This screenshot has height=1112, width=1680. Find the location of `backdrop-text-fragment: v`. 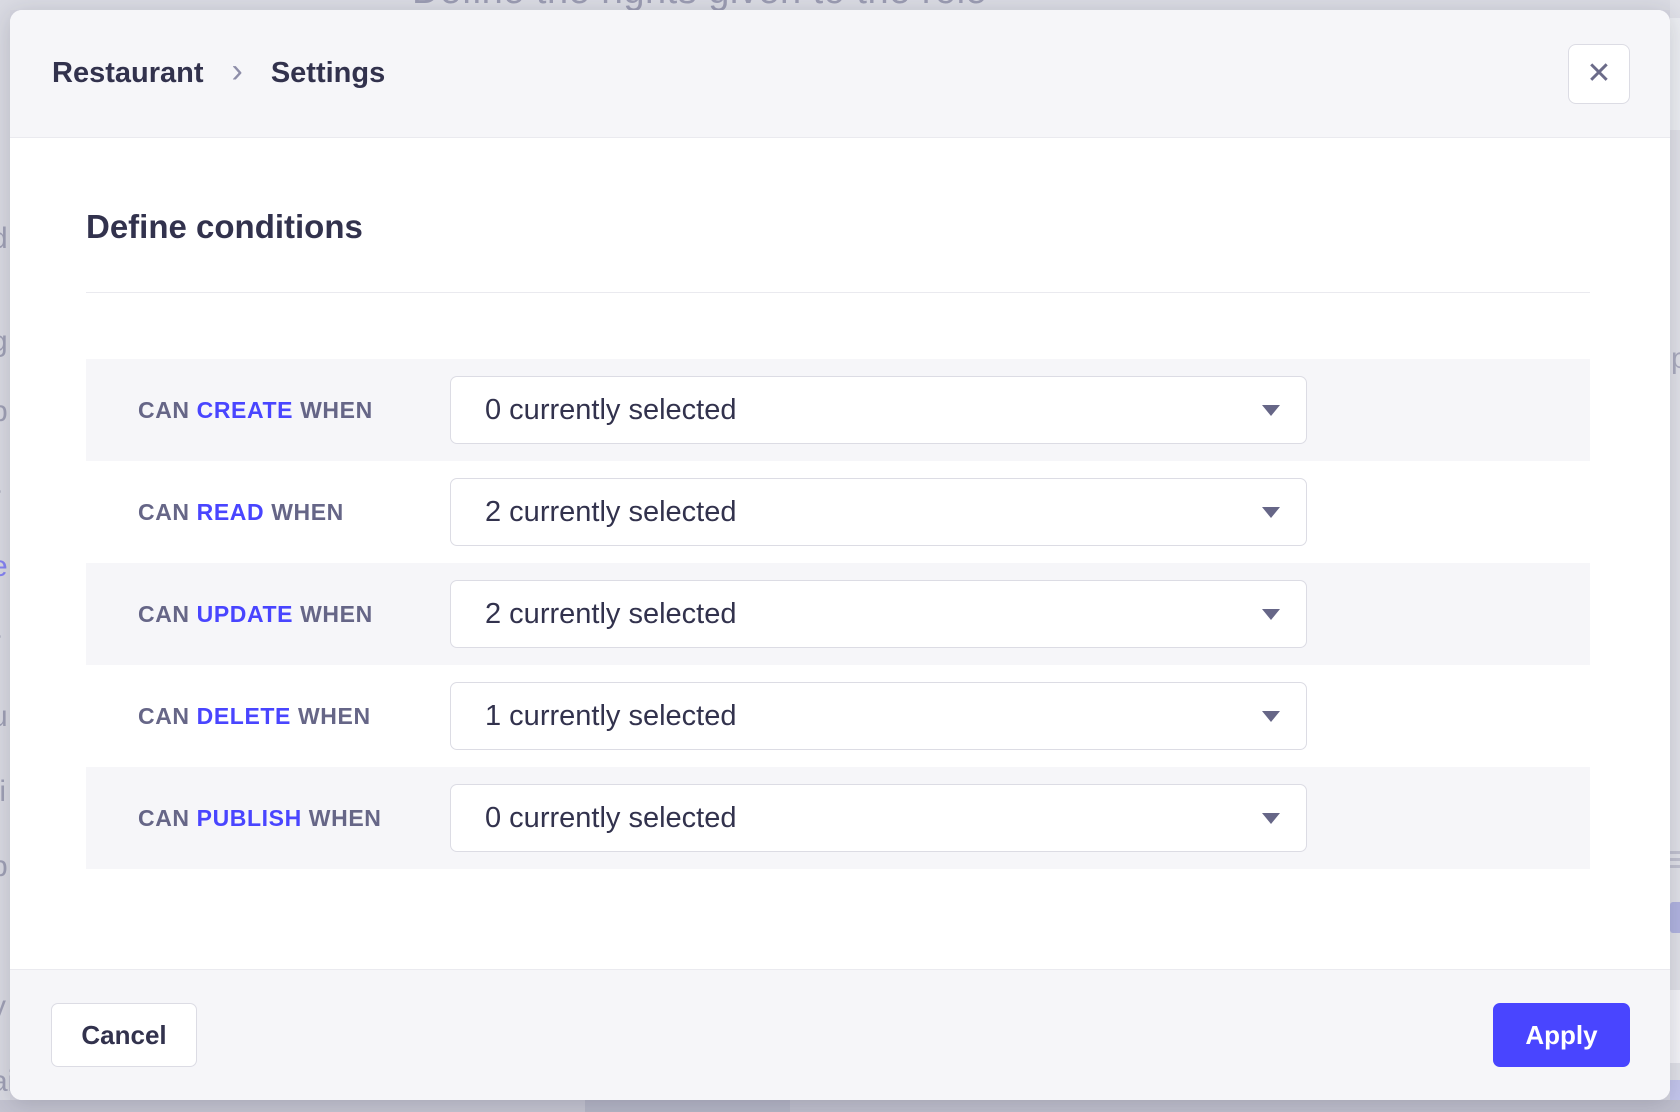

backdrop-text-fragment: v is located at coordinates (3, 1007).